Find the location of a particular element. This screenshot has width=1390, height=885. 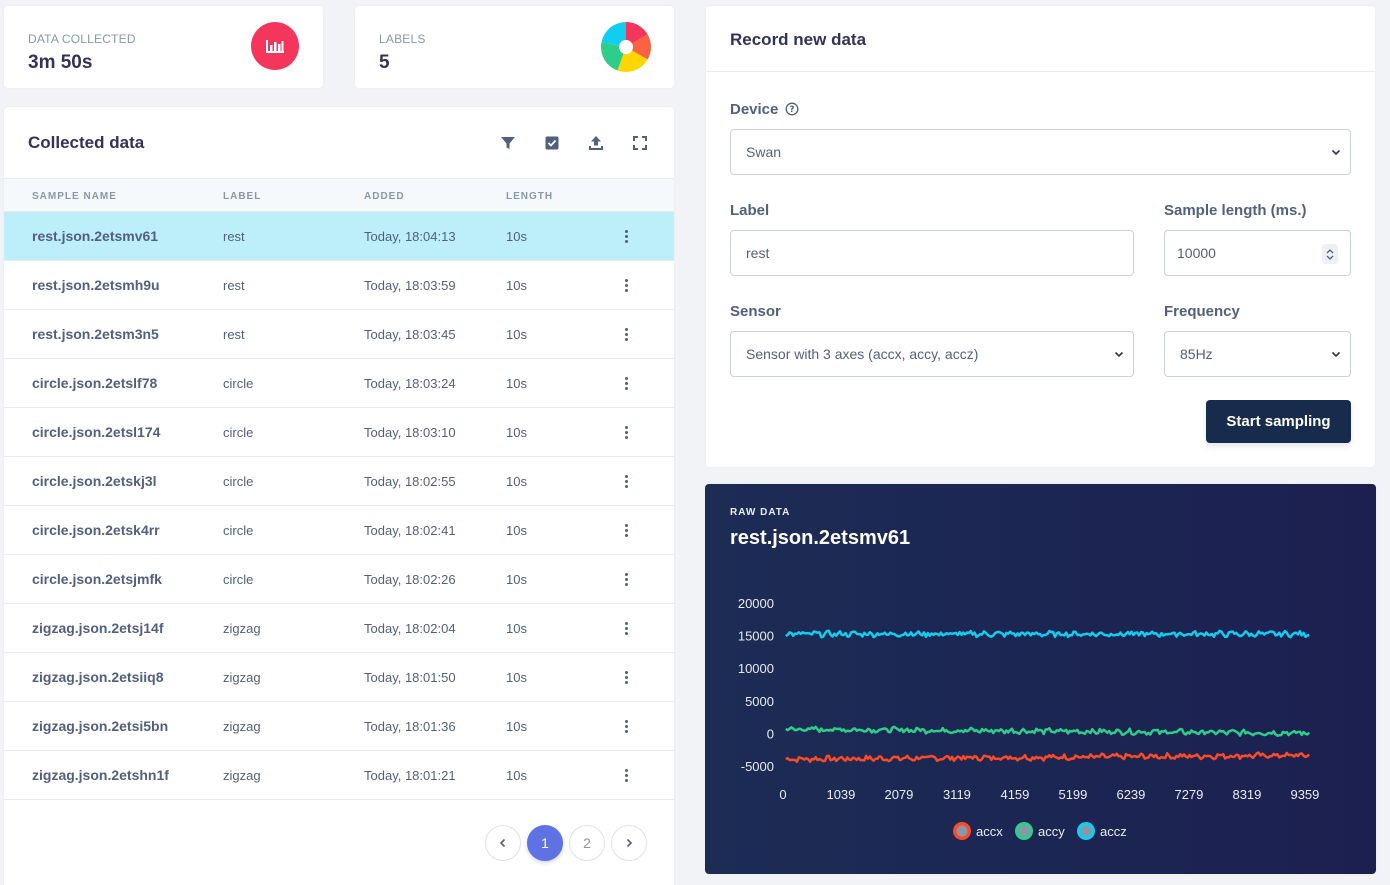

help-icon: ? is located at coordinates (792, 109).